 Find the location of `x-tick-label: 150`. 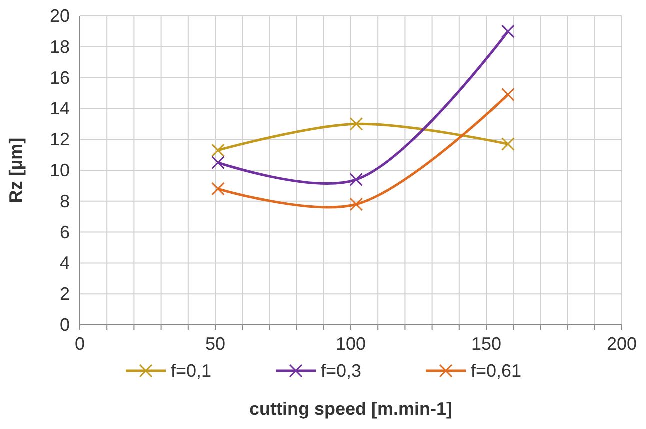

x-tick-label: 150 is located at coordinates (486, 344).